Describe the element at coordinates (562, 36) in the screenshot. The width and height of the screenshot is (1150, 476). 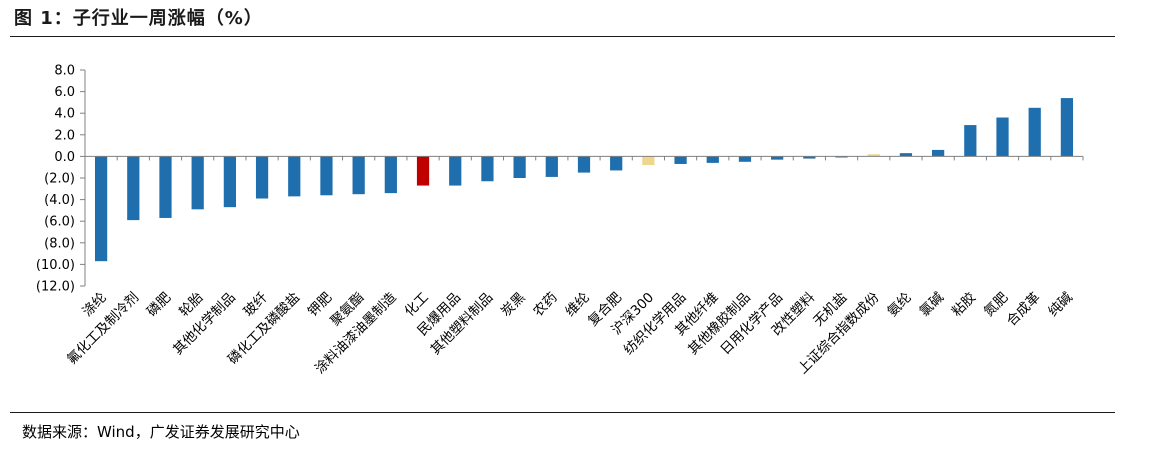
I see `top-rule` at that location.